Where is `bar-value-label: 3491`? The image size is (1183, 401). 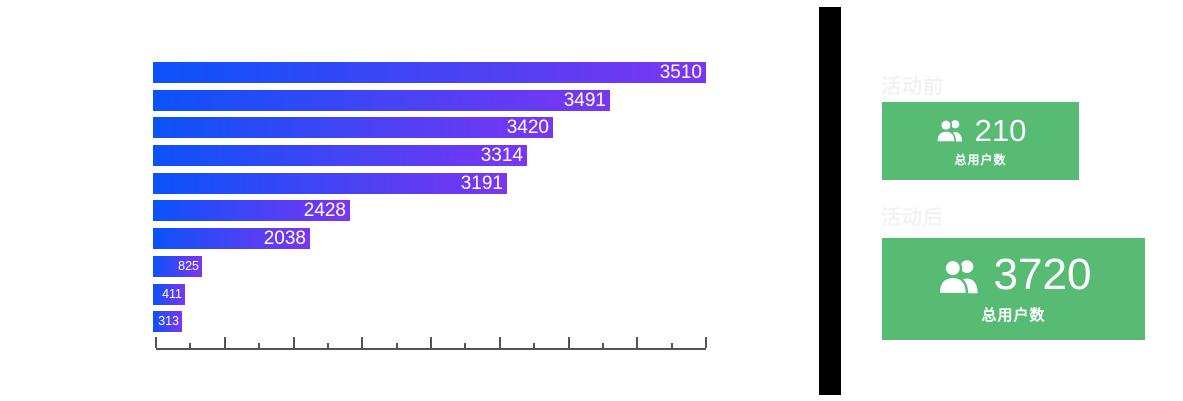 bar-value-label: 3491 is located at coordinates (584, 100).